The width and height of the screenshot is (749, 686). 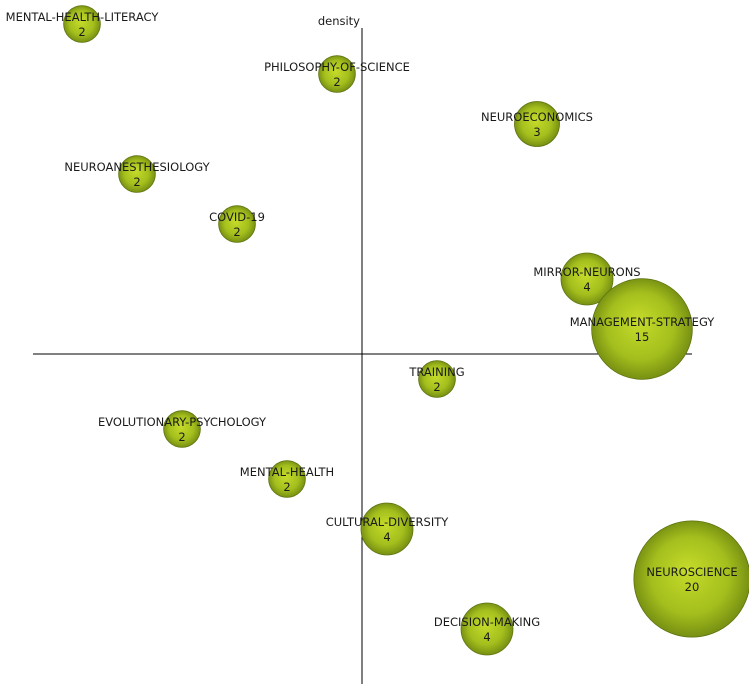 What do you see at coordinates (692, 587) in the screenshot?
I see `bubble-count: 20` at bounding box center [692, 587].